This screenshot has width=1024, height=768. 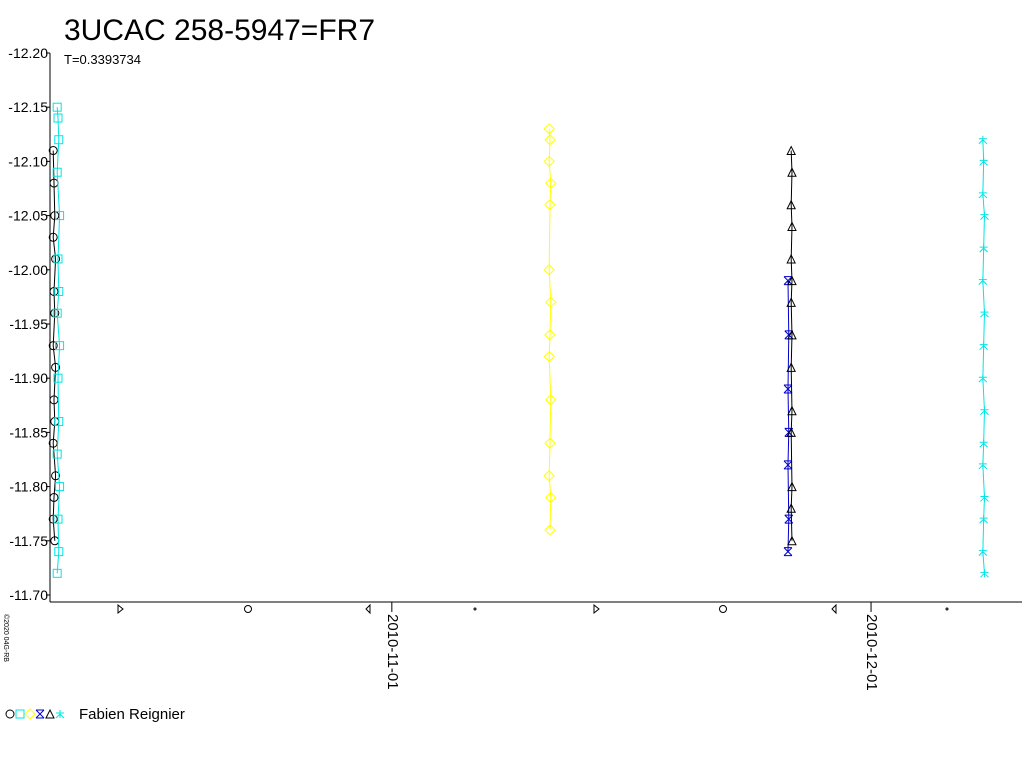 What do you see at coordinates (28, 432) in the screenshot?
I see `y-tick-label: -11.85` at bounding box center [28, 432].